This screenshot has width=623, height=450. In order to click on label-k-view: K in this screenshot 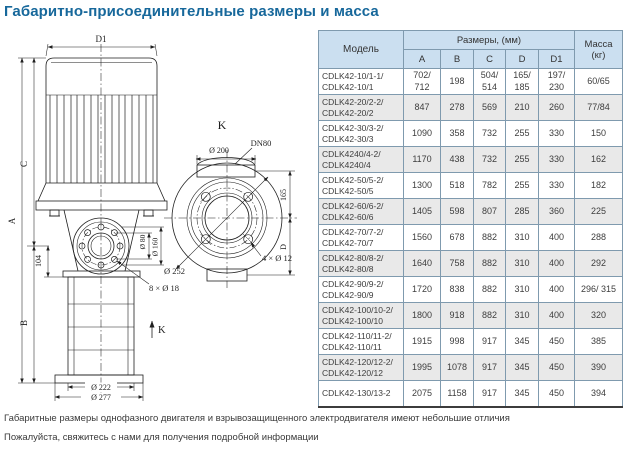, I will do `click(222, 125)`.